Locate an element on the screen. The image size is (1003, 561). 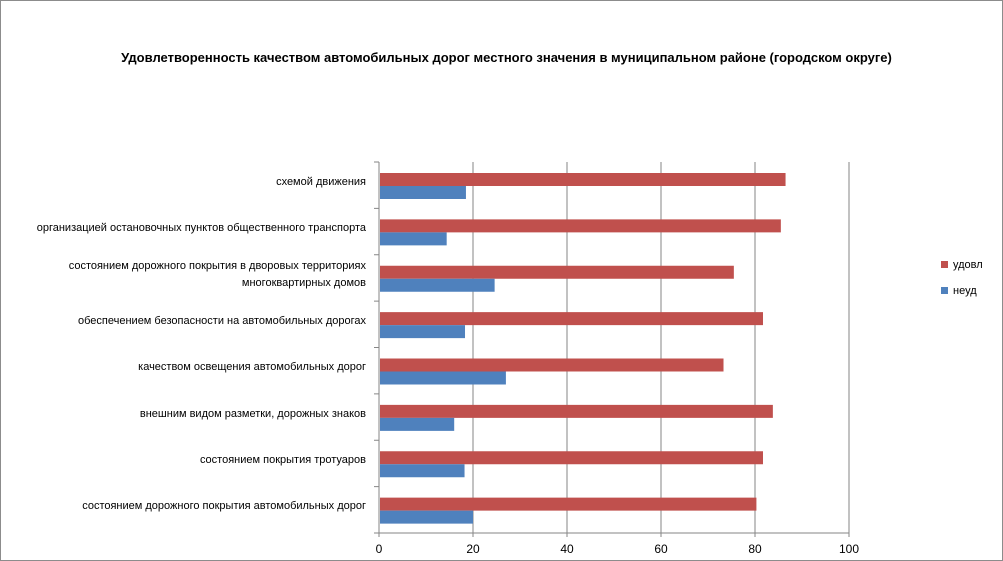
x-tick-label: 20 is located at coordinates (473, 549).